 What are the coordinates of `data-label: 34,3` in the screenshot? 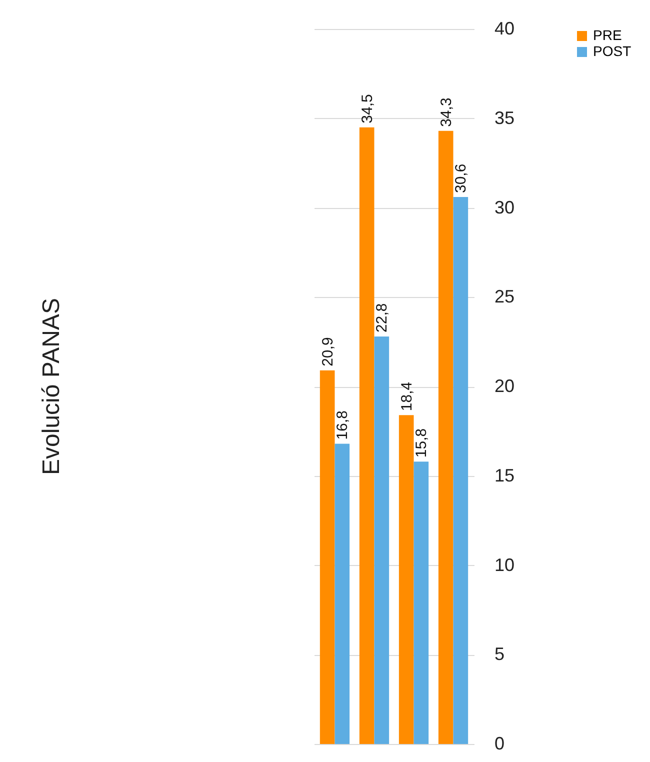 It's located at (446, 112).